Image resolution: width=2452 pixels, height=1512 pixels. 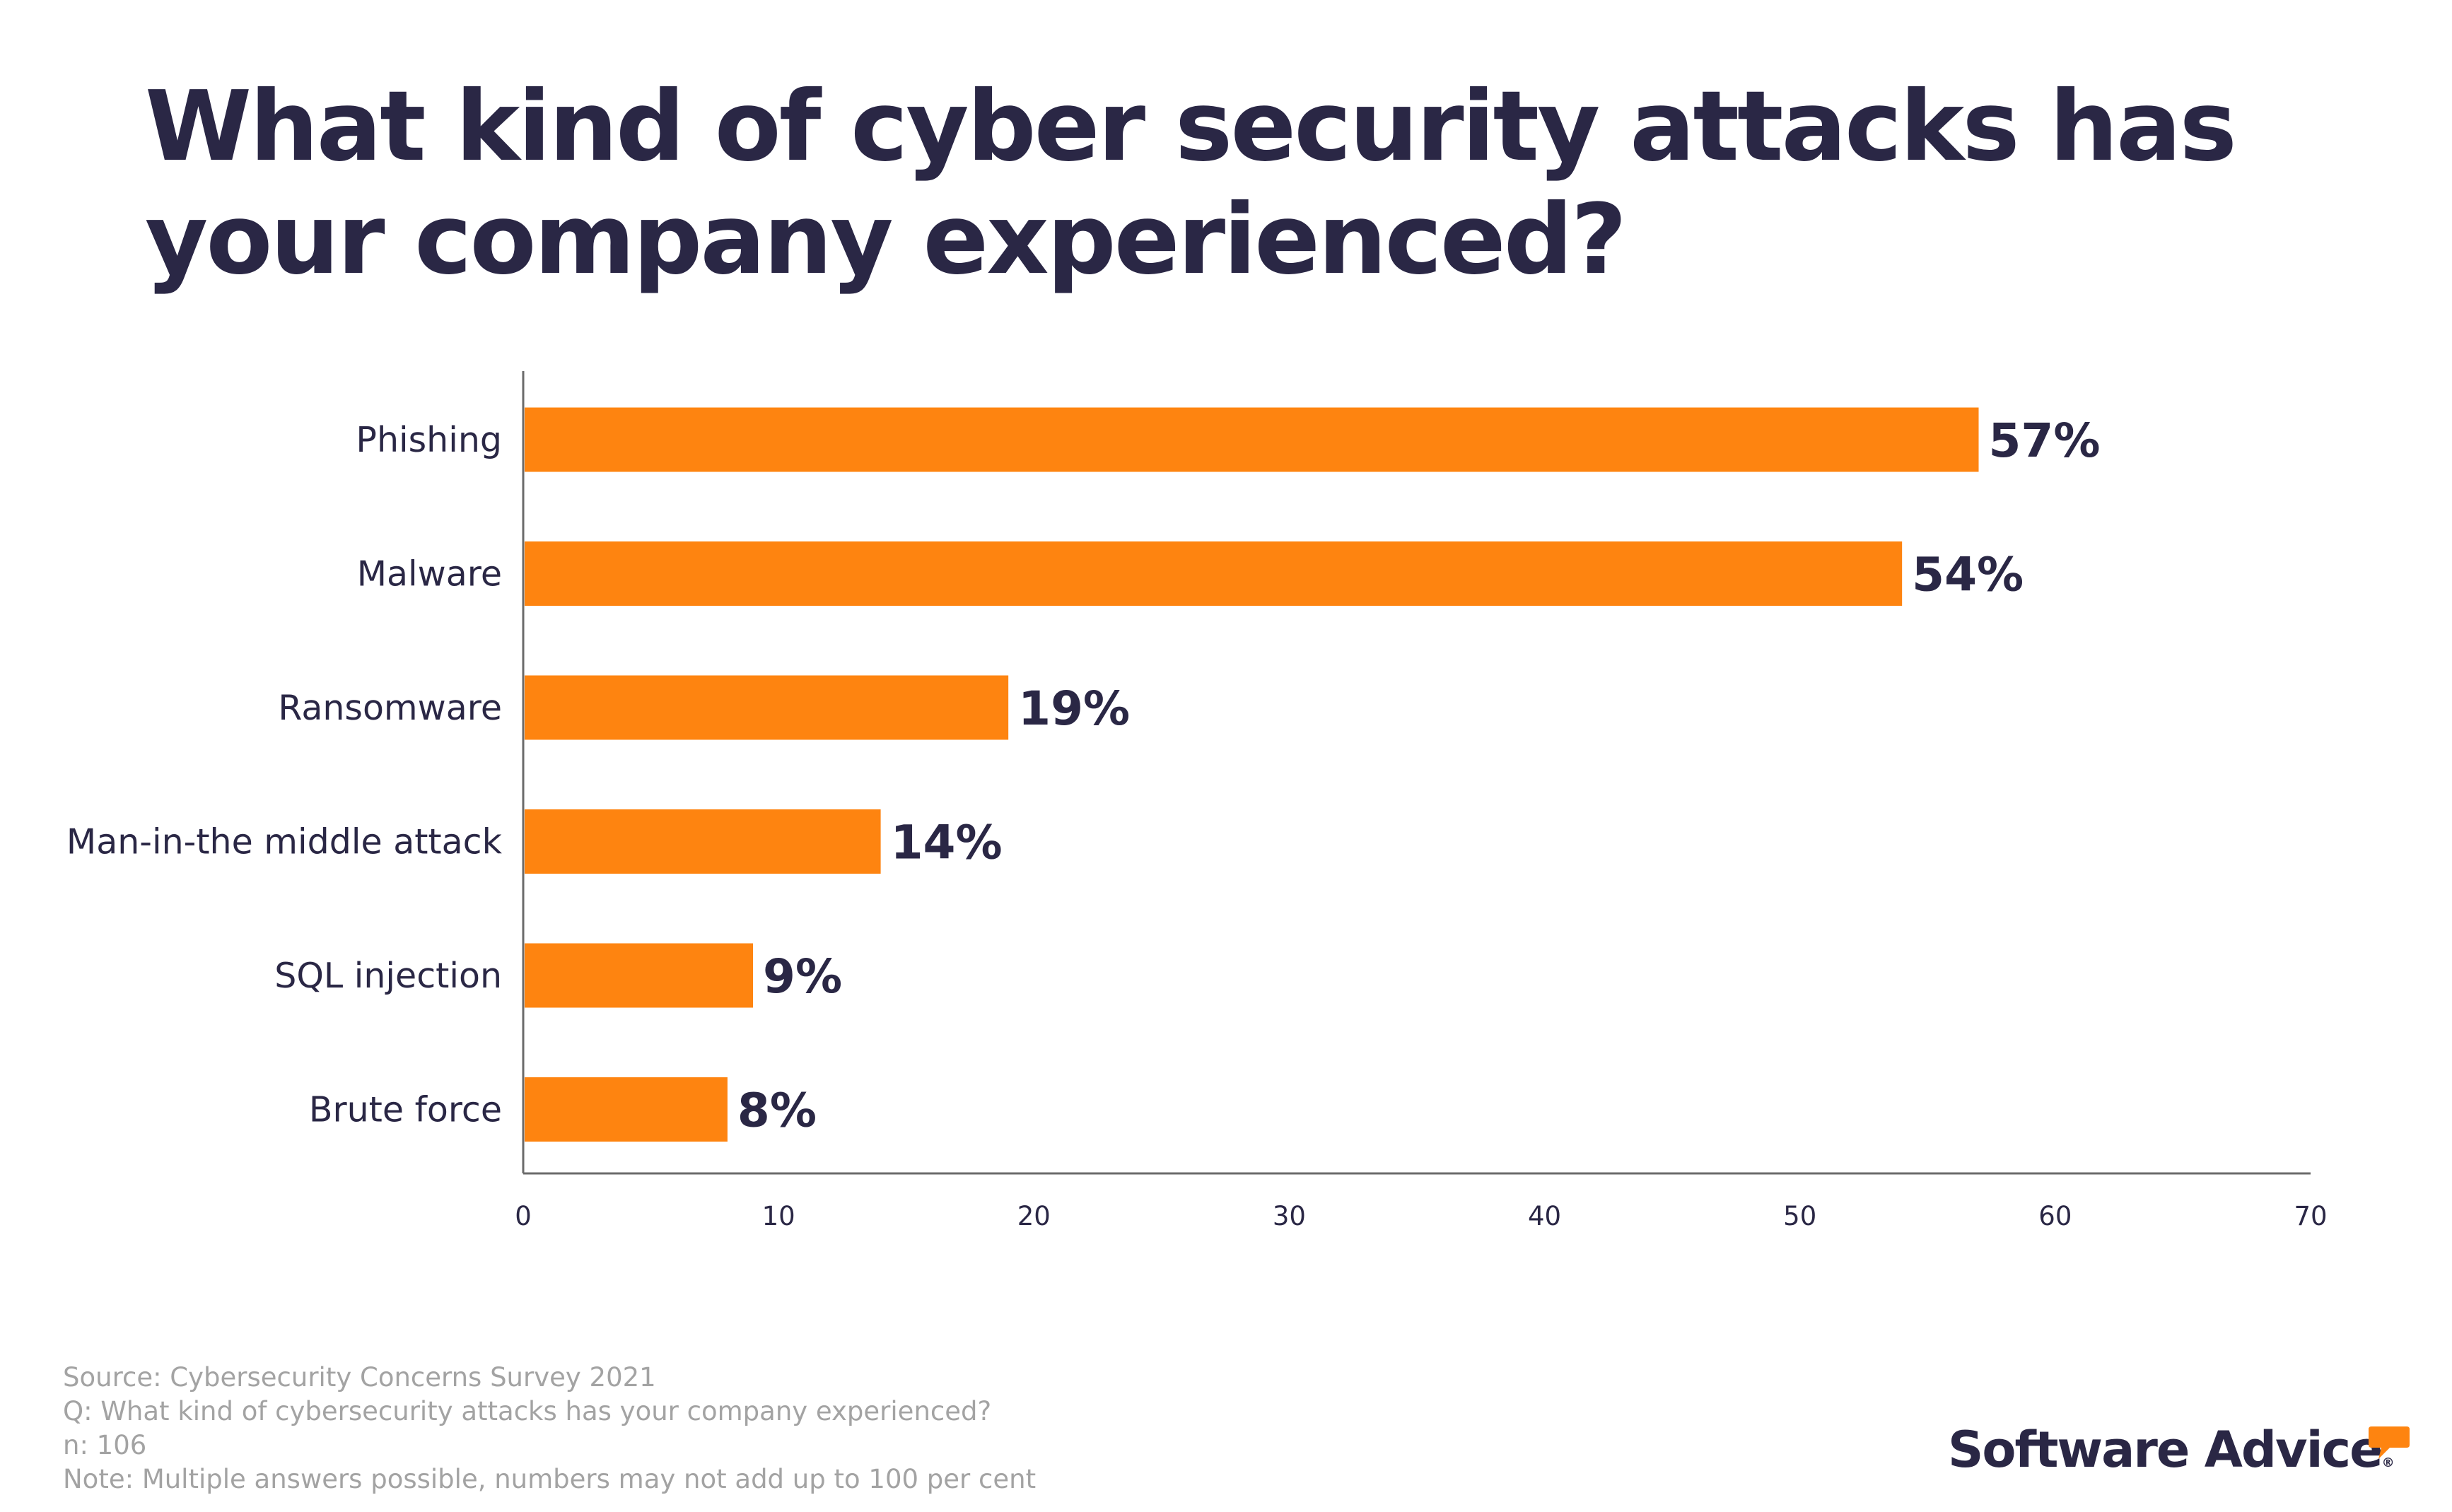 What do you see at coordinates (429, 574) in the screenshot?
I see `category-label: Malware` at bounding box center [429, 574].